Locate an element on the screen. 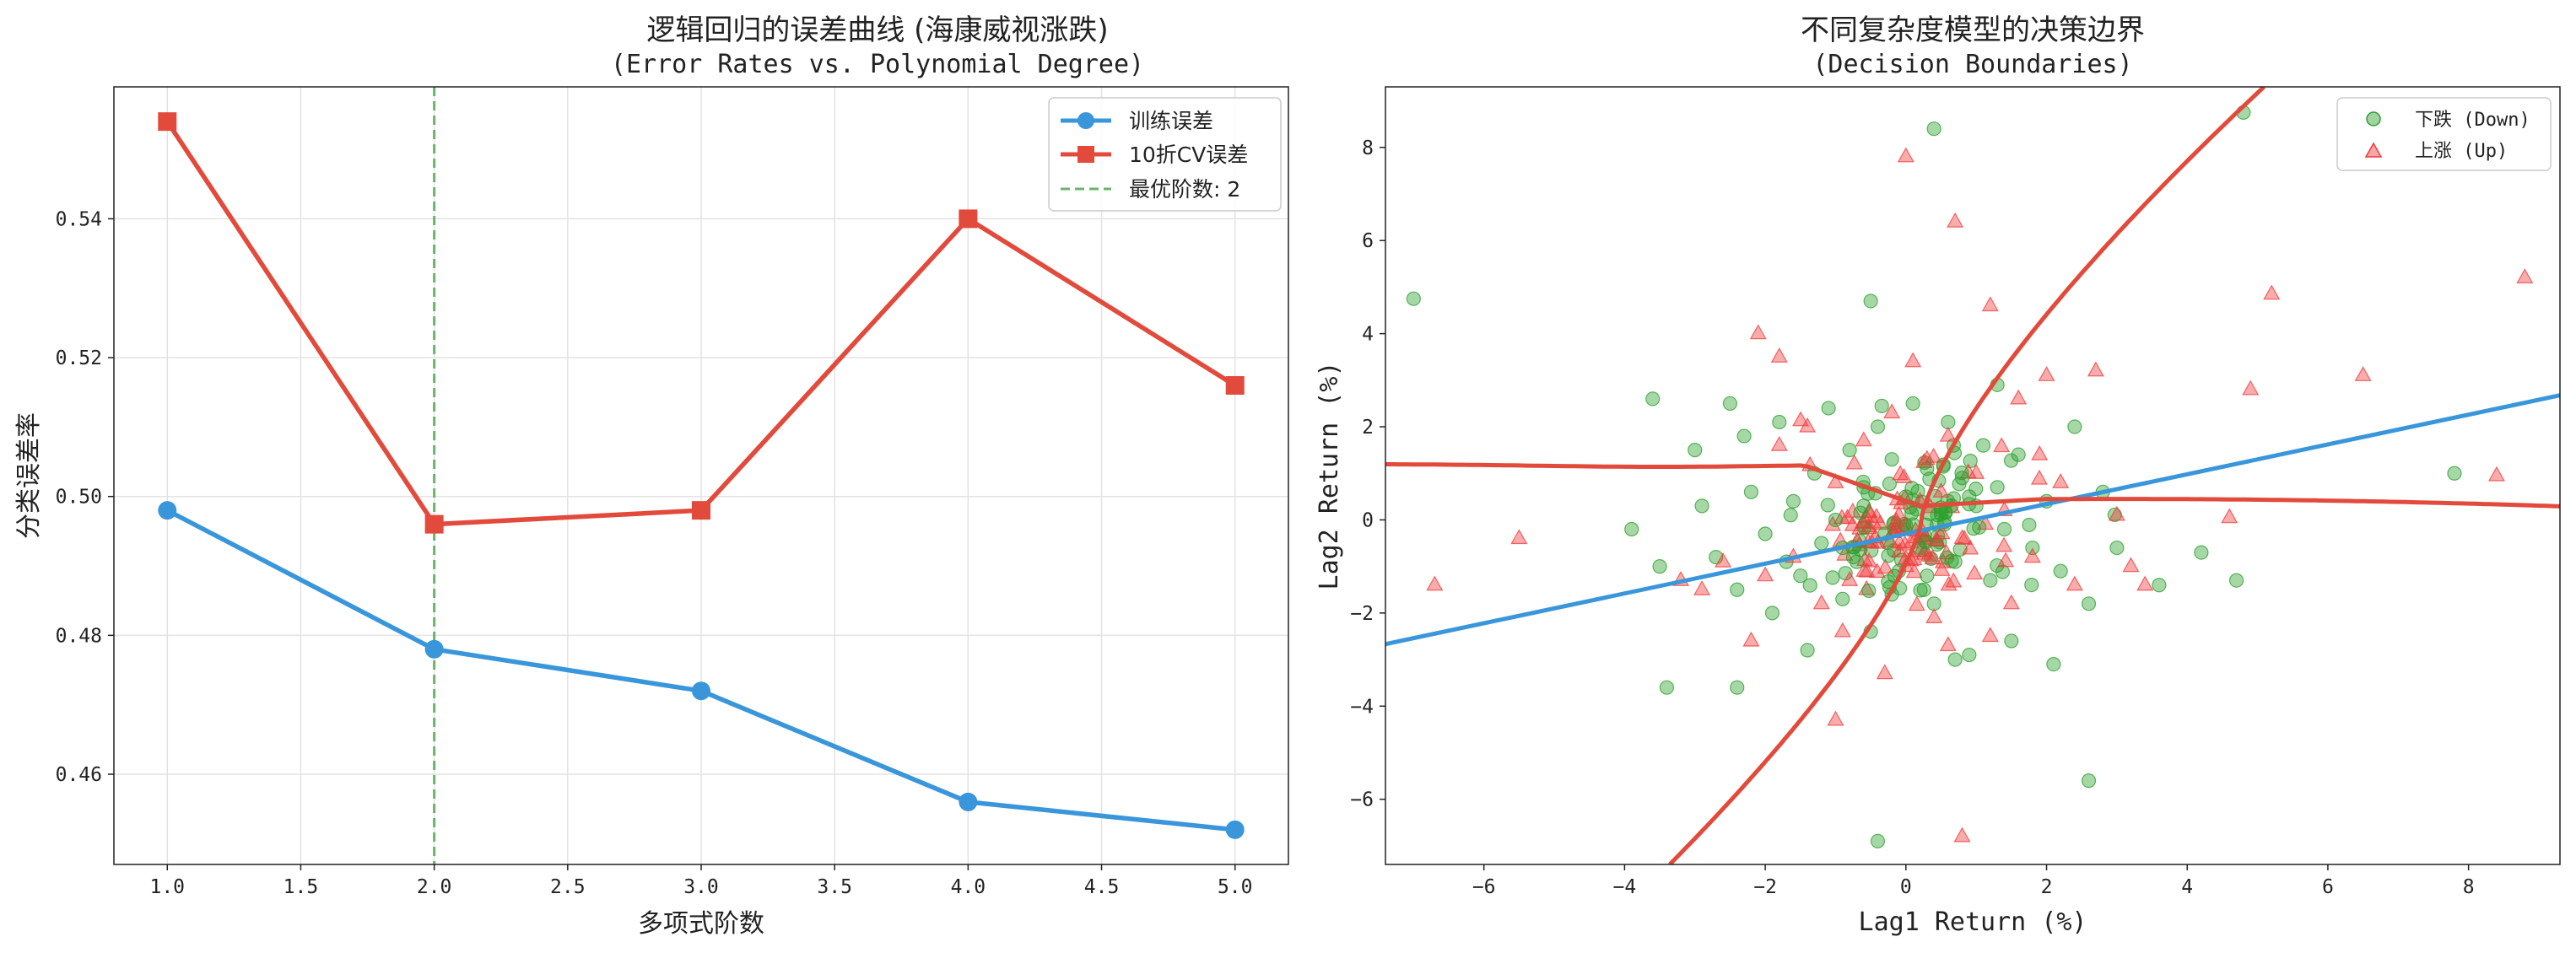 Image resolution: width=2576 pixels, height=953 pixels. right-chart-title: 不同复杂度模型的决策边界 is located at coordinates (1973, 30).